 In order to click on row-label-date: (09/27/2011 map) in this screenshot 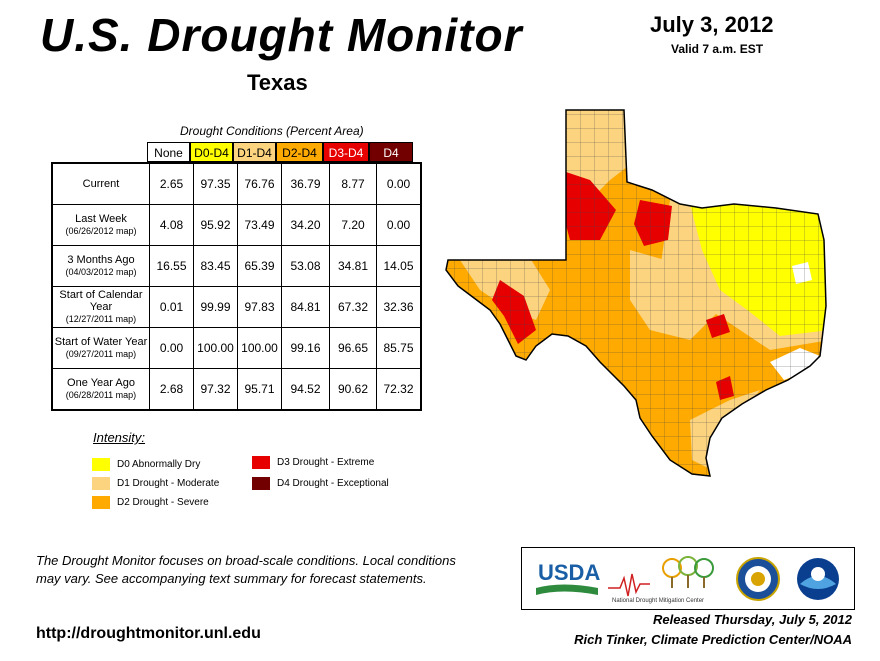, I will do `click(101, 354)`.